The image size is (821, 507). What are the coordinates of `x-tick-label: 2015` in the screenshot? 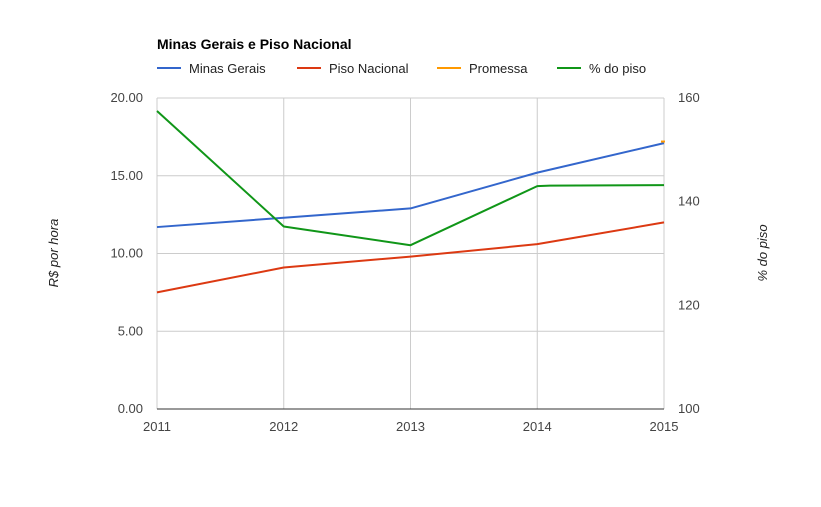 It's located at (664, 426).